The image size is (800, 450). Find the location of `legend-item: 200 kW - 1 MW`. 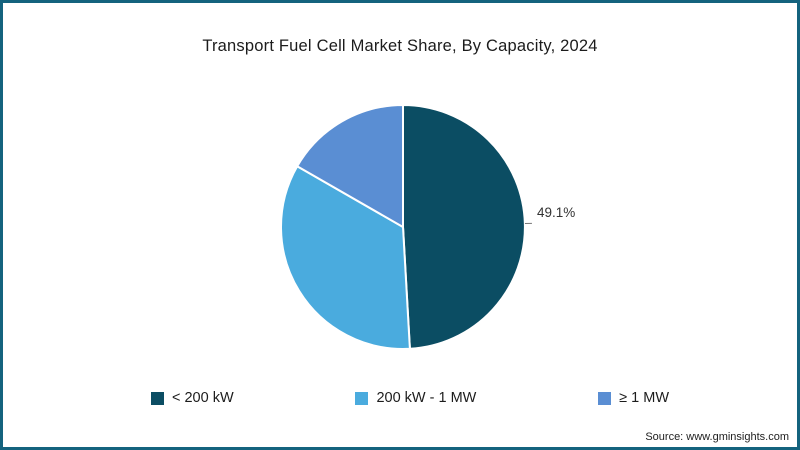

legend-item: 200 kW - 1 MW is located at coordinates (415, 398).